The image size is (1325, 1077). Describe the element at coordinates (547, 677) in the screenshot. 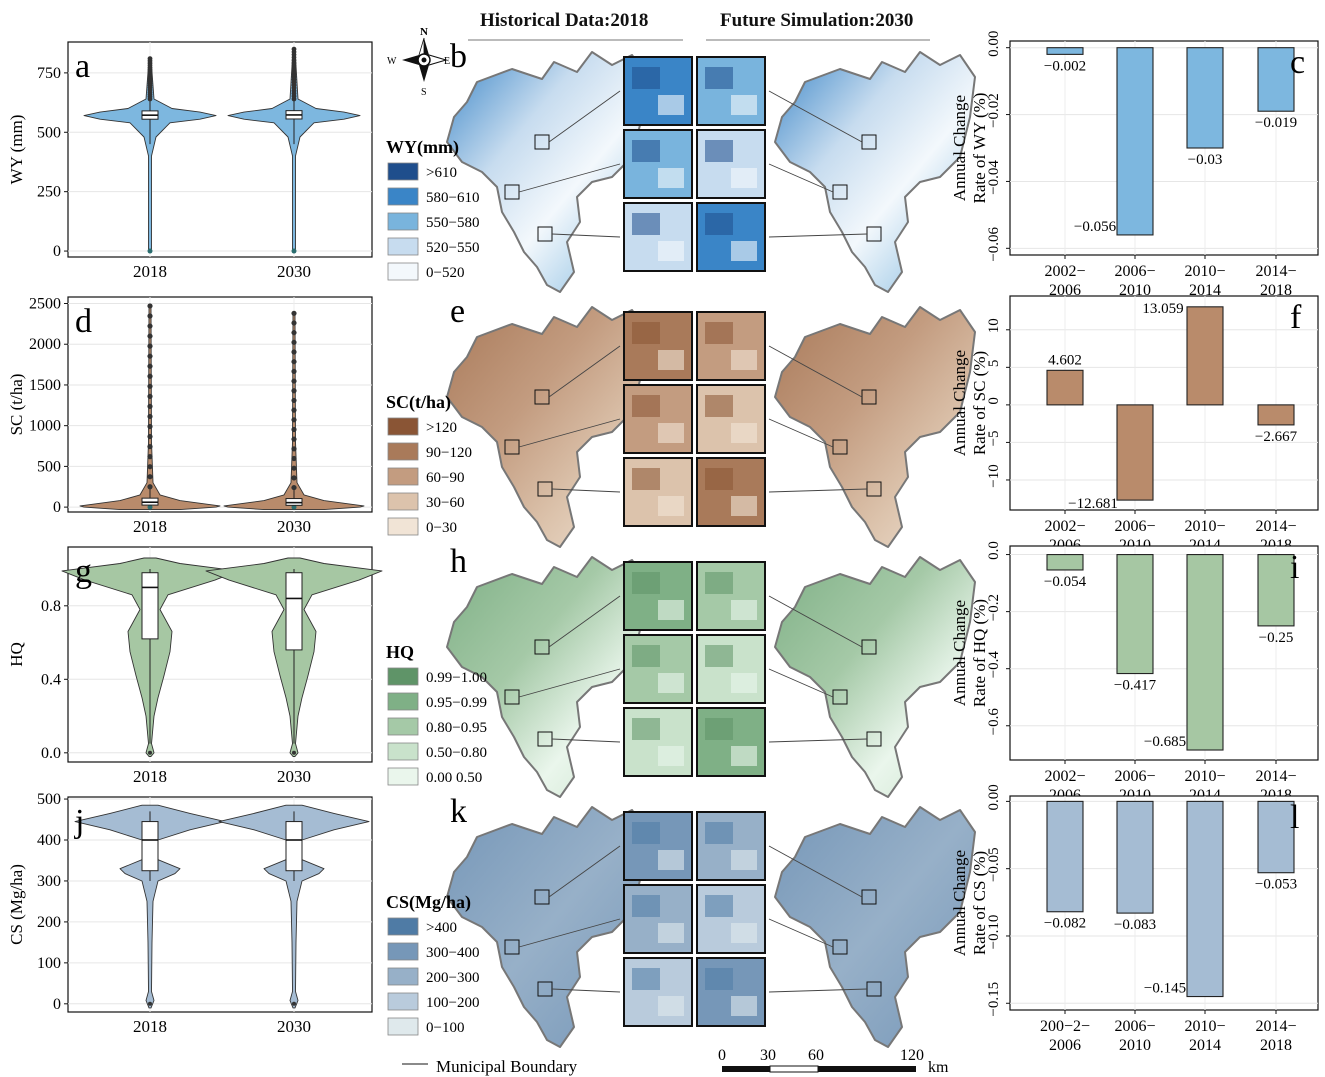

I see `map-historical` at that location.